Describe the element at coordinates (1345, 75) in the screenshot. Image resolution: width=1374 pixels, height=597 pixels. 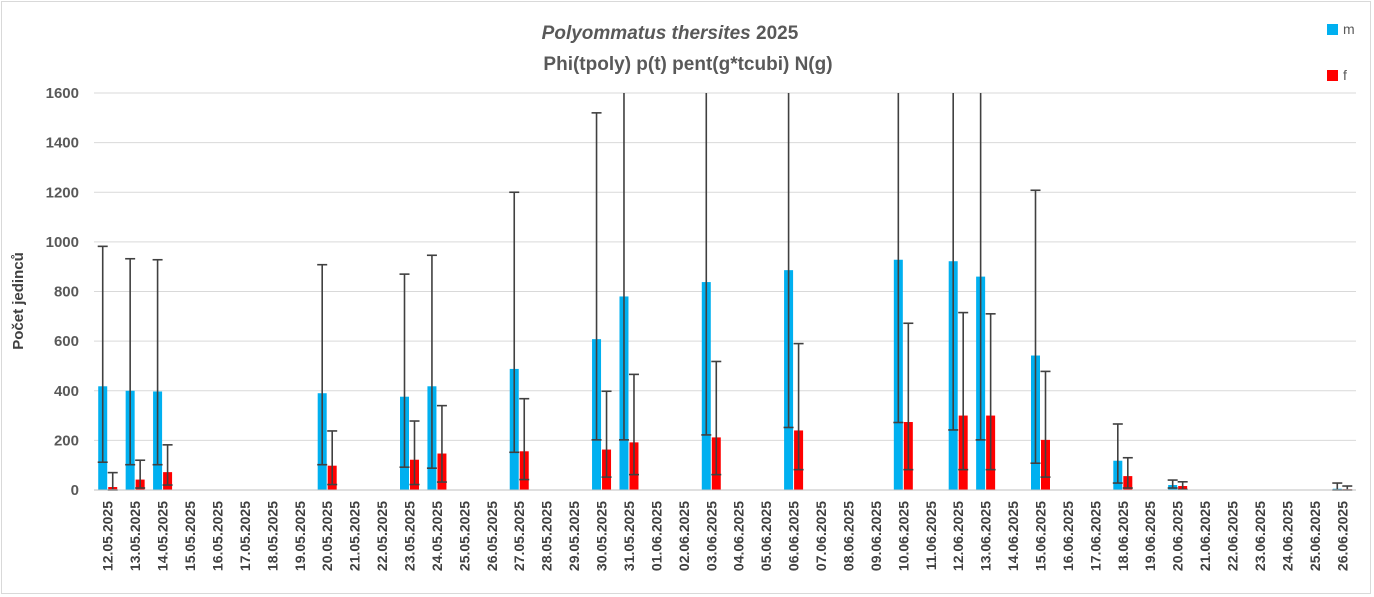
I see `legend-label-f: f` at that location.